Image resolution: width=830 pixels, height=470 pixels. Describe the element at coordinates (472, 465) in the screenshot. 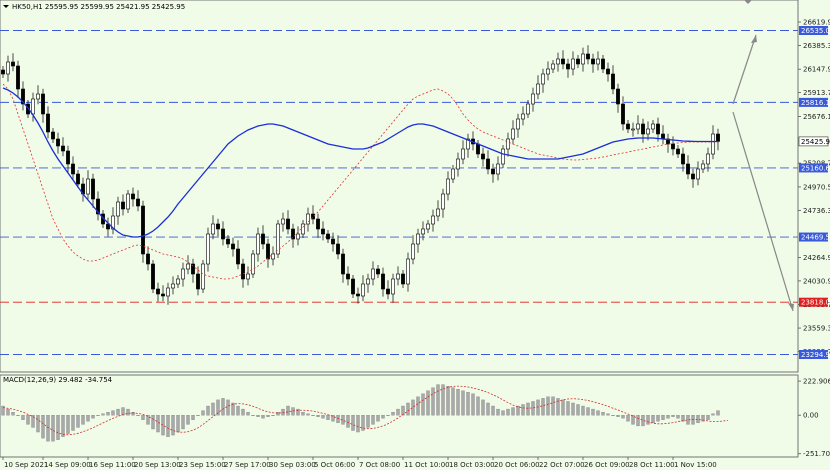

I see `time-tick-label: 18 Oct 03:00` at that location.